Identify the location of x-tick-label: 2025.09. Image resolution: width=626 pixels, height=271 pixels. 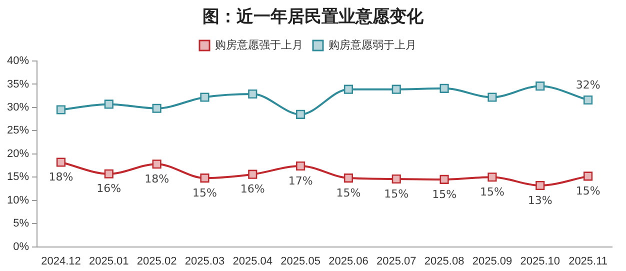
(492, 261).